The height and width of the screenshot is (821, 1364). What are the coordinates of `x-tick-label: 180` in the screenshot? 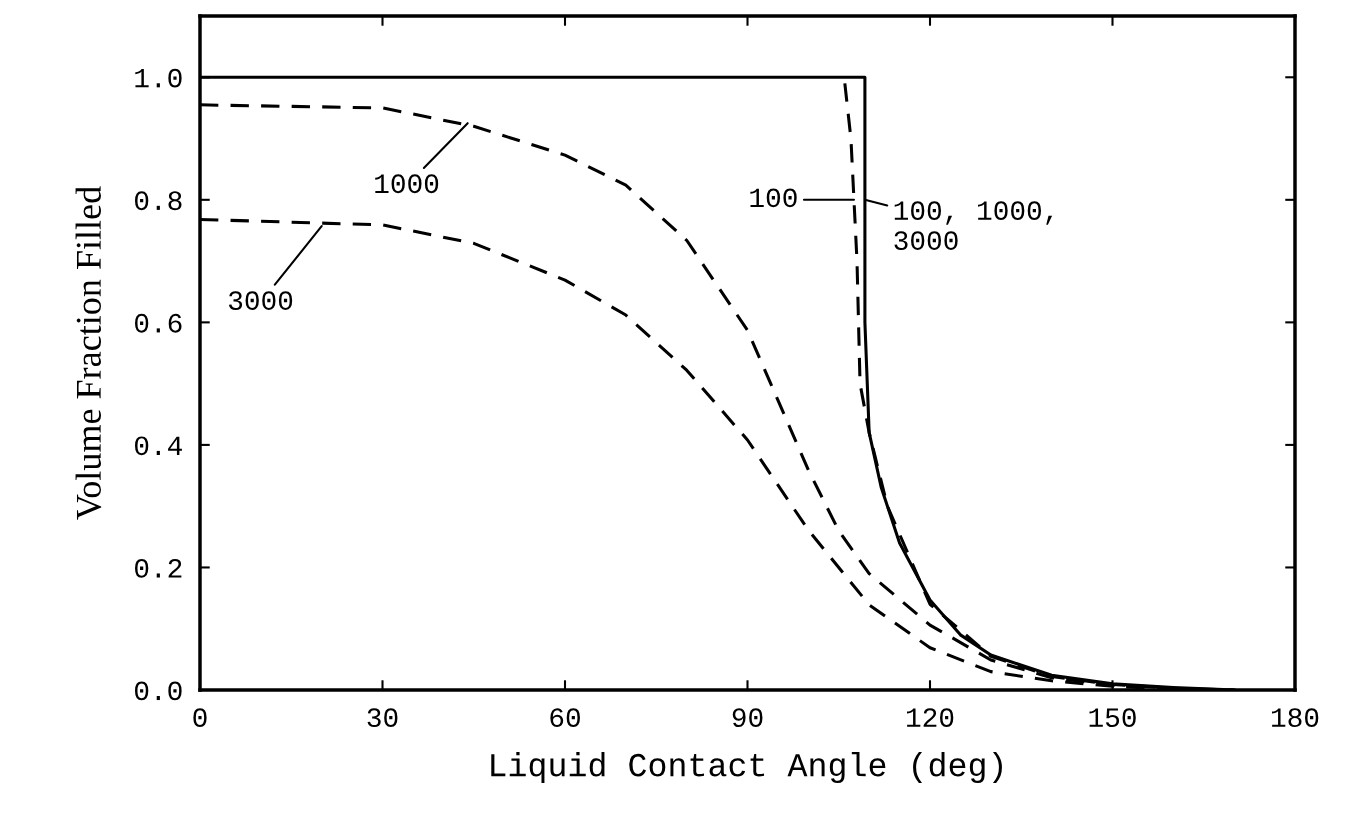 It's located at (1295, 718).